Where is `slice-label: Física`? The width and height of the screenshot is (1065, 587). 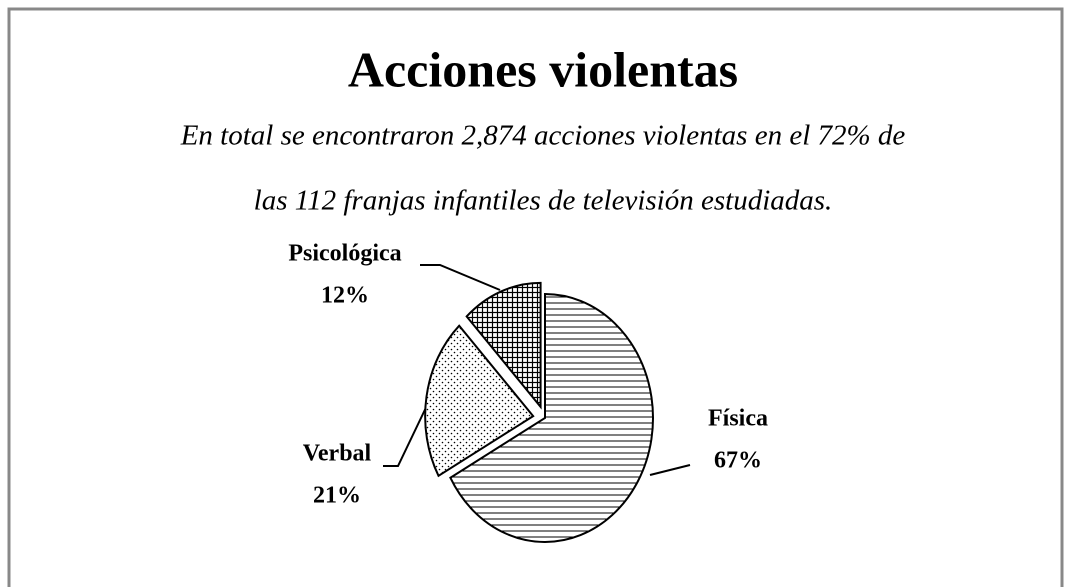
slice-label: Física is located at coordinates (738, 419).